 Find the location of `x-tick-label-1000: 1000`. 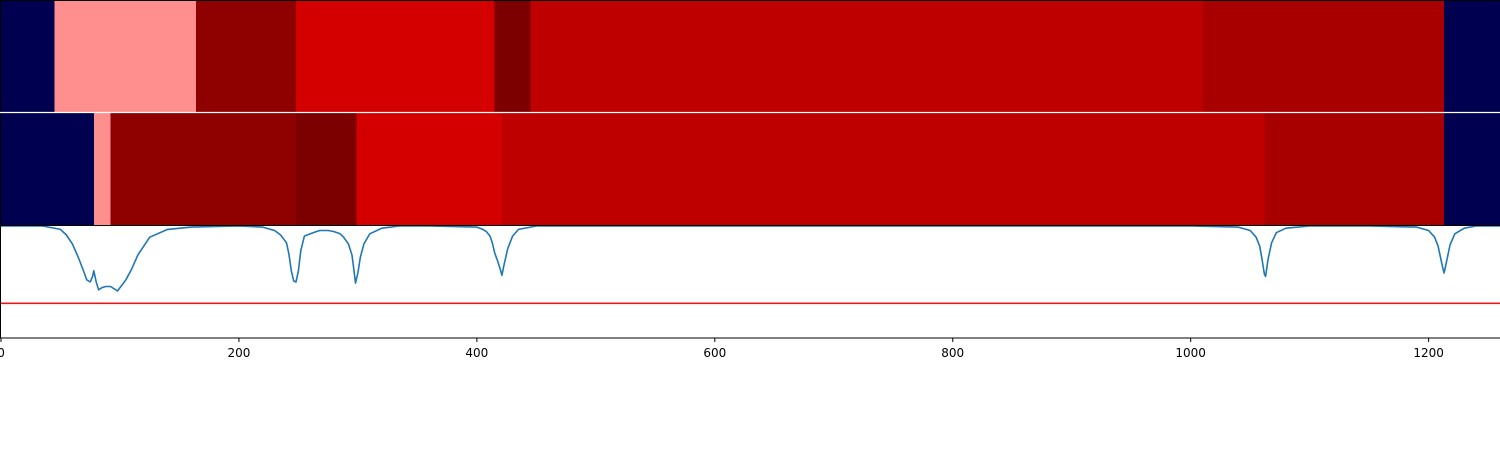

x-tick-label-1000: 1000 is located at coordinates (1190, 353).